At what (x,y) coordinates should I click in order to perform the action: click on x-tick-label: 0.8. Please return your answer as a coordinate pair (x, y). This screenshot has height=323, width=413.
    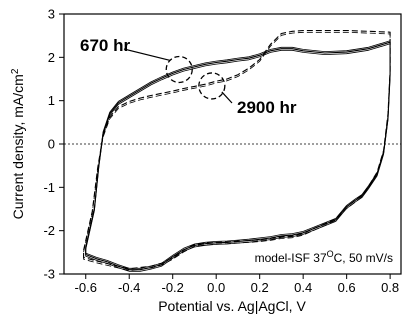
    Looking at the image, I should click on (390, 287).